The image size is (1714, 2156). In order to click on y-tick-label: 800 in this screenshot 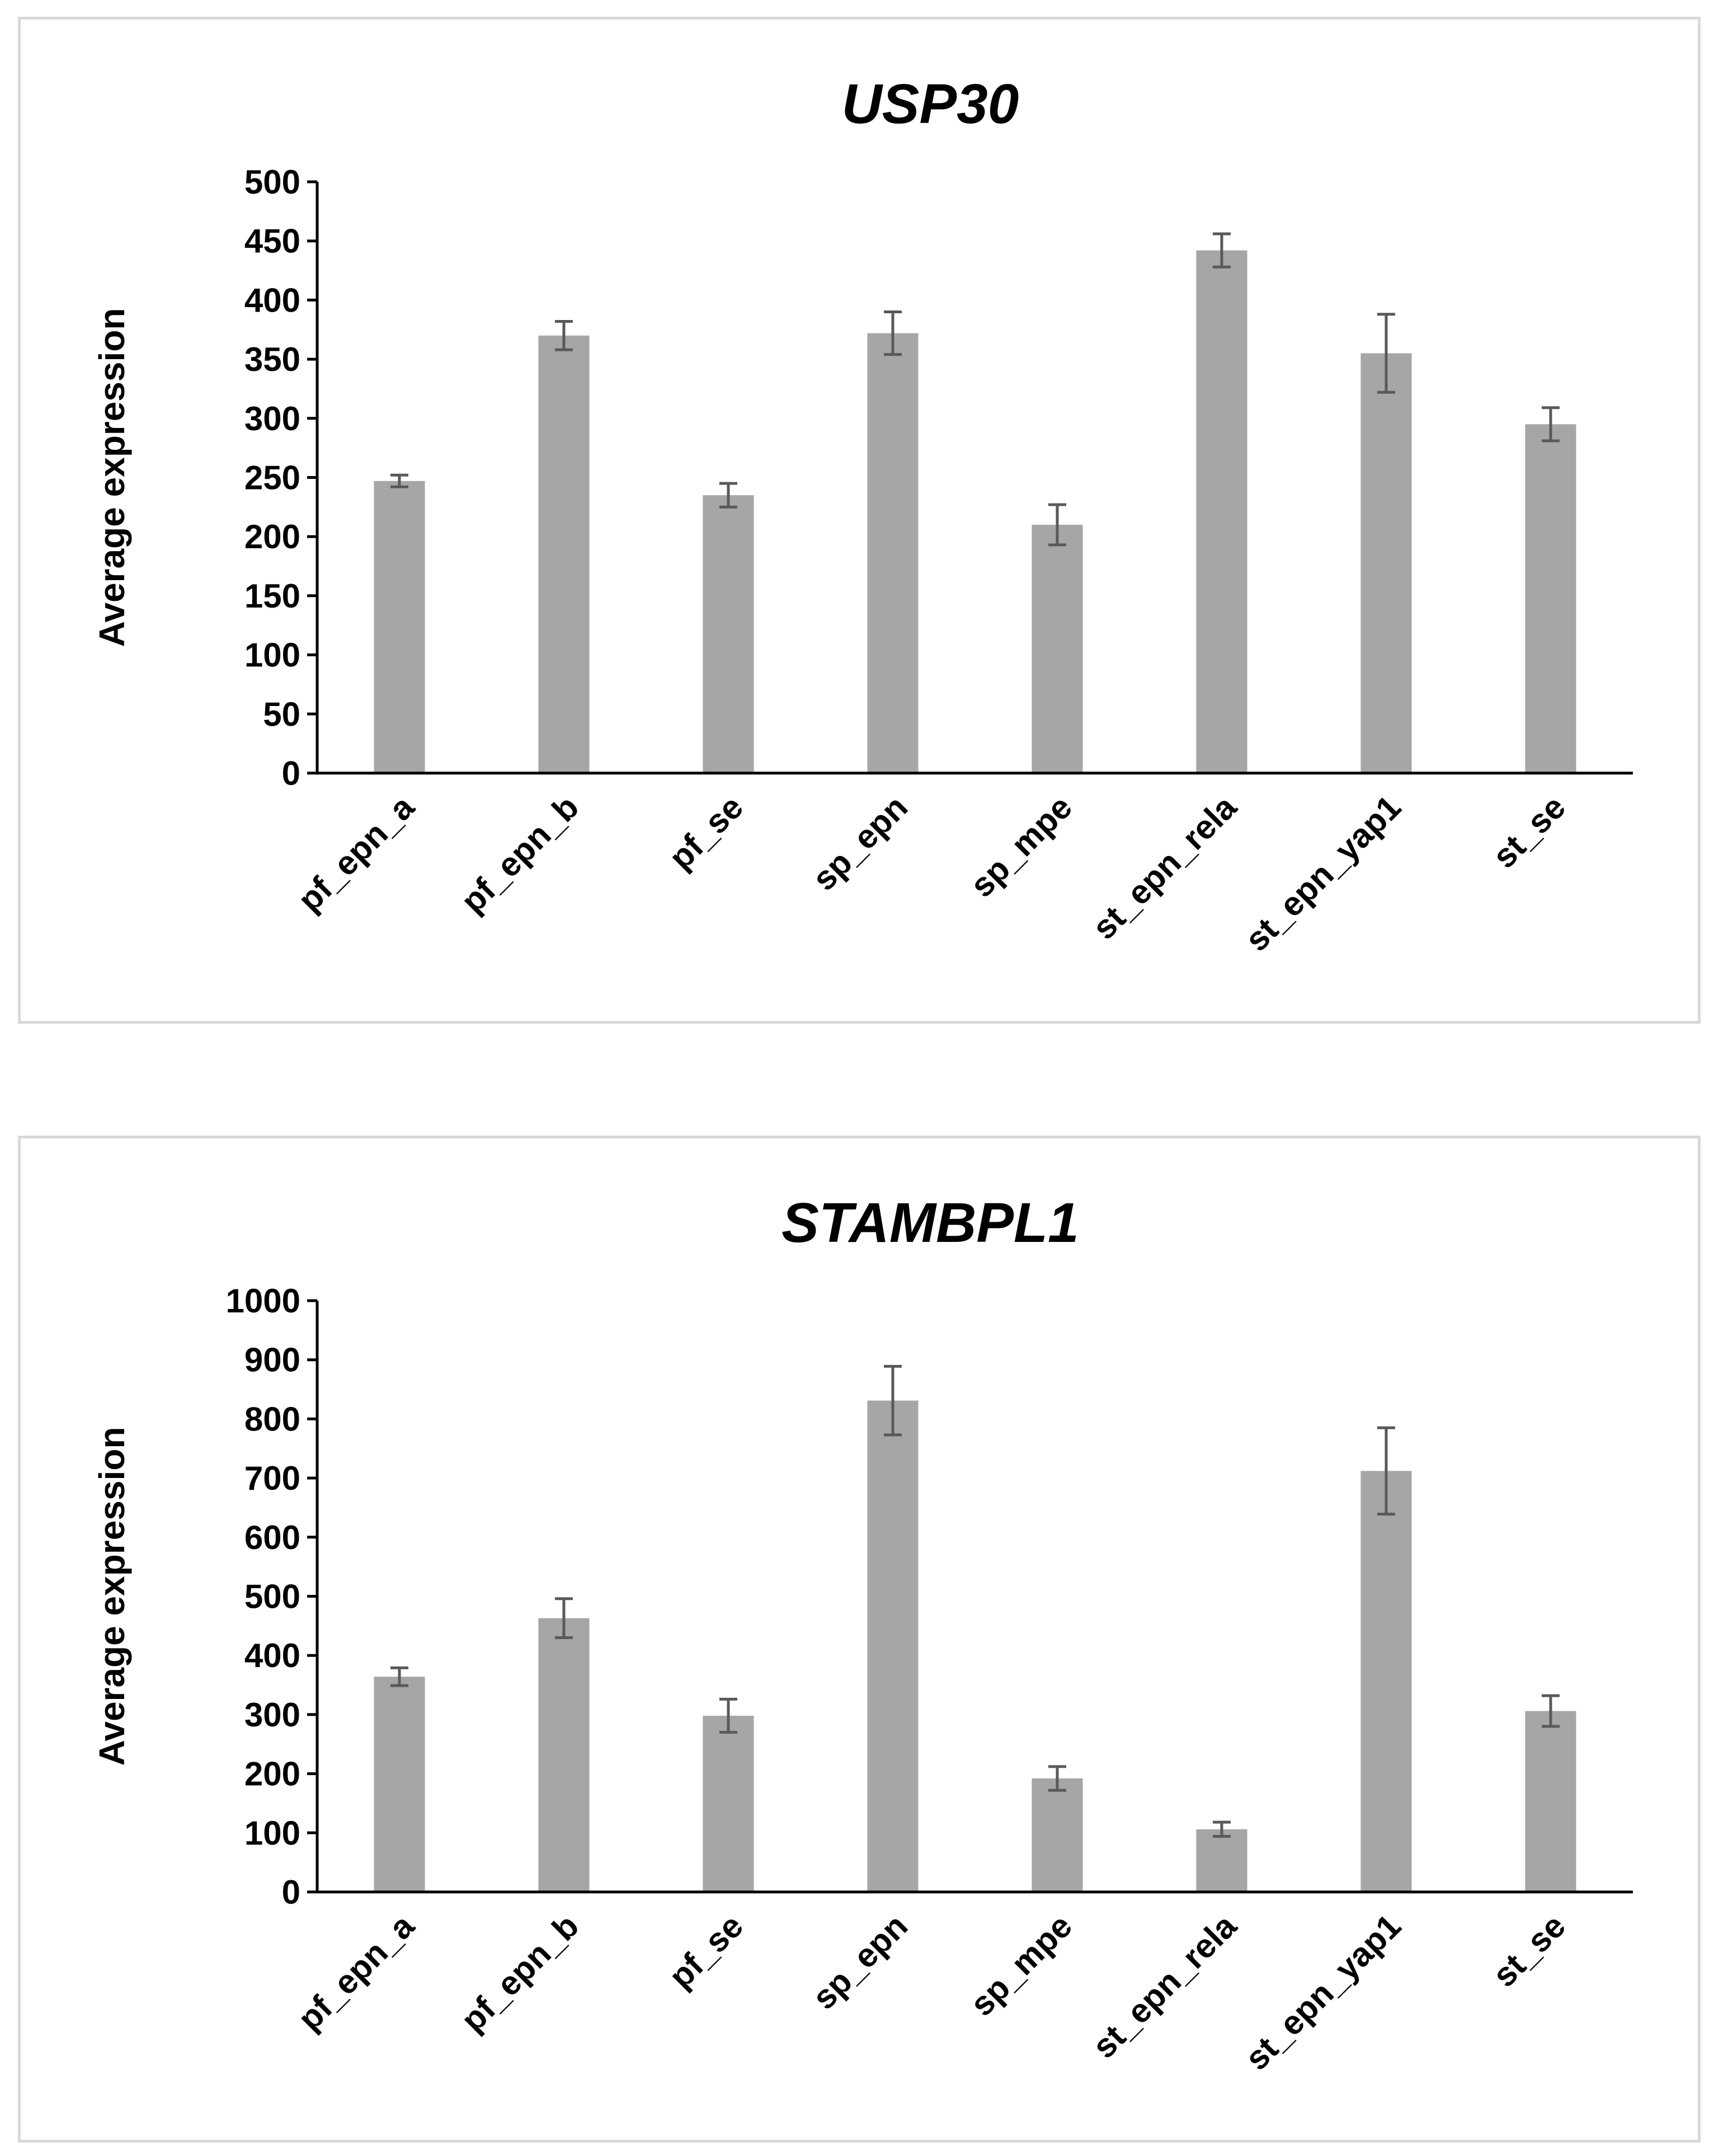, I will do `click(272, 1419)`.